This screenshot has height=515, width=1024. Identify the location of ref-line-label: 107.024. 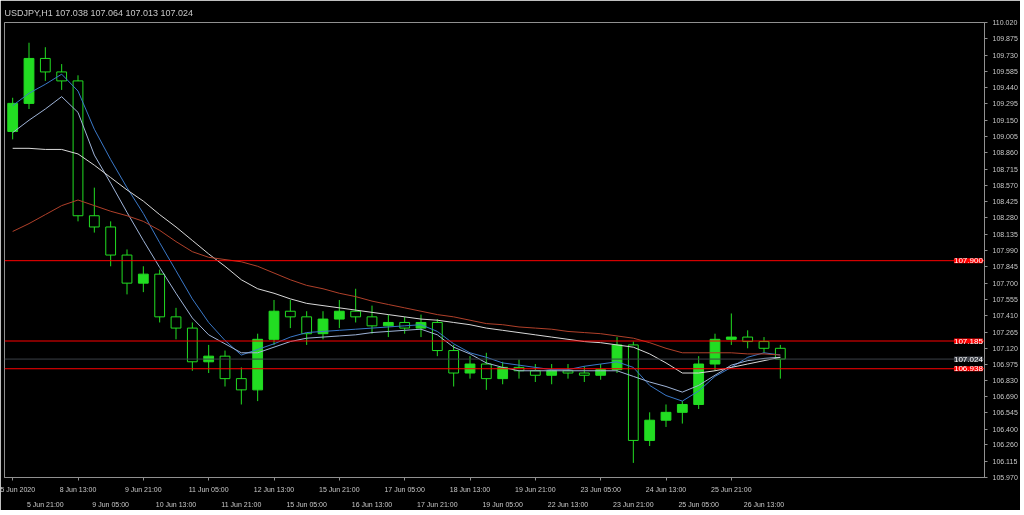
(968, 359).